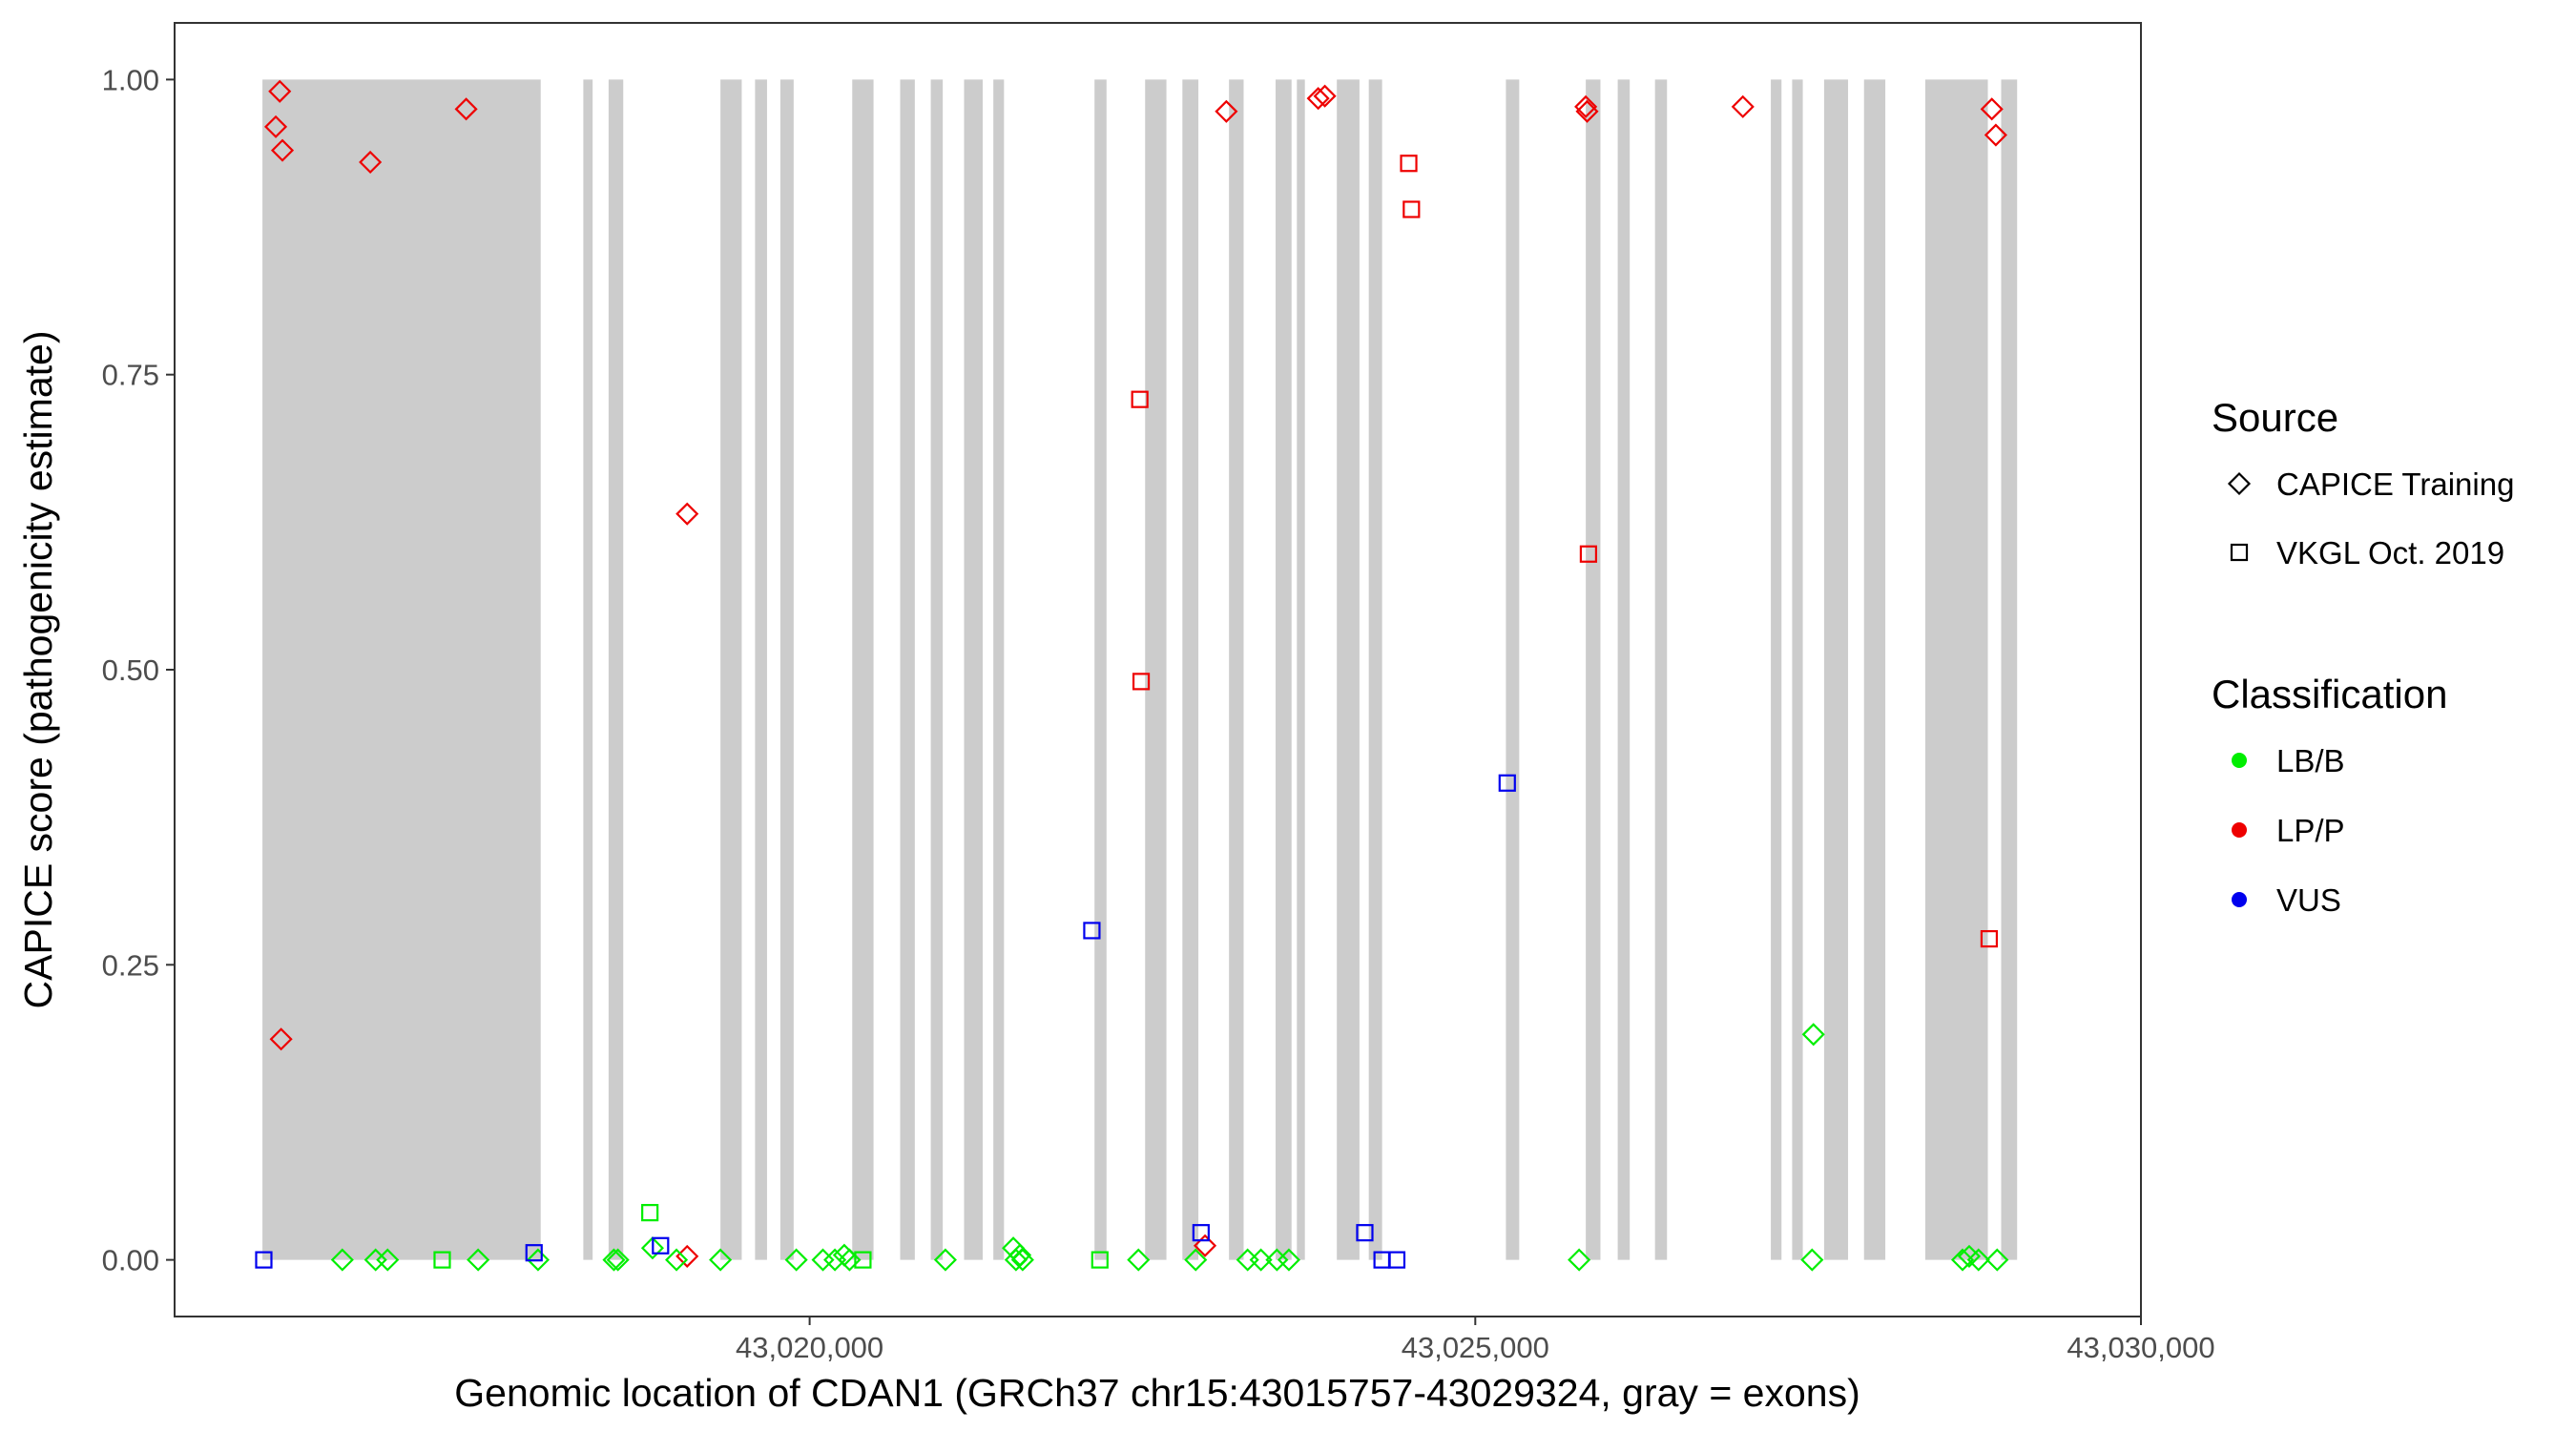  I want to click on legend-label-source: VKGL Oct. 2019, so click(2390, 552).